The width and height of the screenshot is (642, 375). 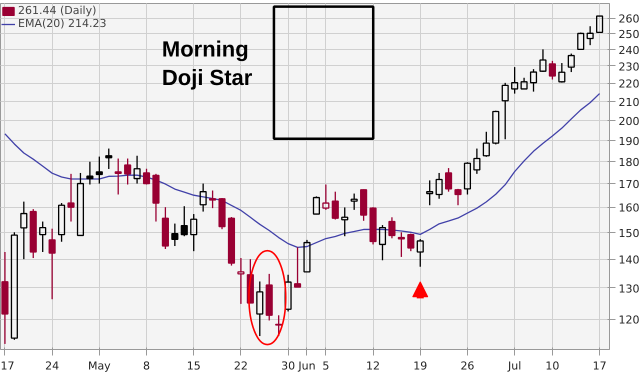 What do you see at coordinates (100, 366) in the screenshot?
I see `x-tick-label: May` at bounding box center [100, 366].